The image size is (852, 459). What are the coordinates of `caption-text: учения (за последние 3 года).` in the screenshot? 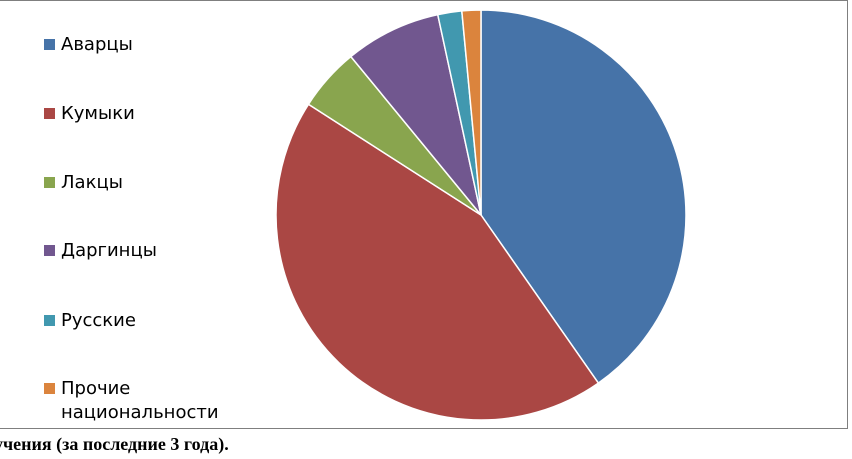 It's located at (114, 444).